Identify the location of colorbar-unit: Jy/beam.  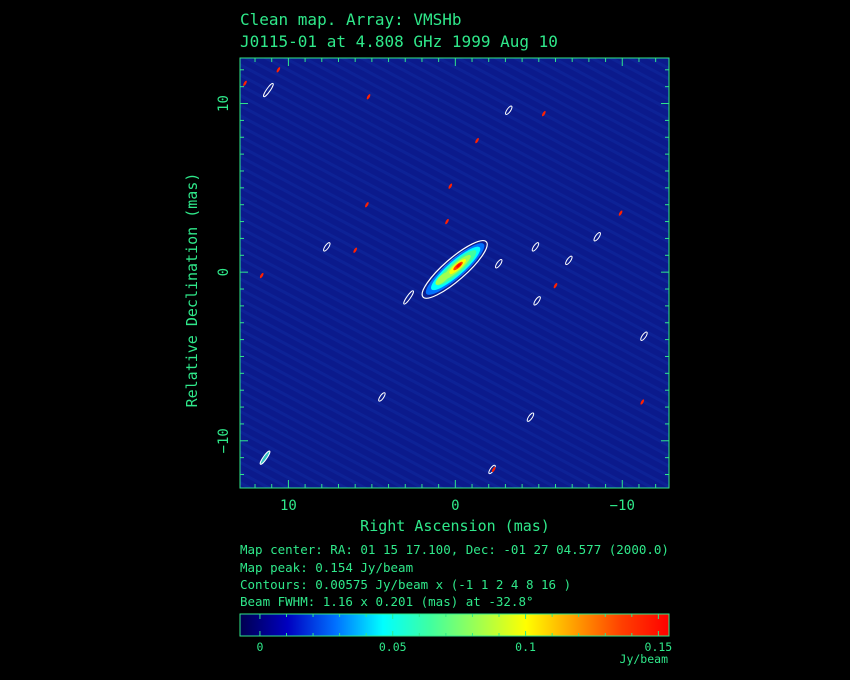
(644, 659).